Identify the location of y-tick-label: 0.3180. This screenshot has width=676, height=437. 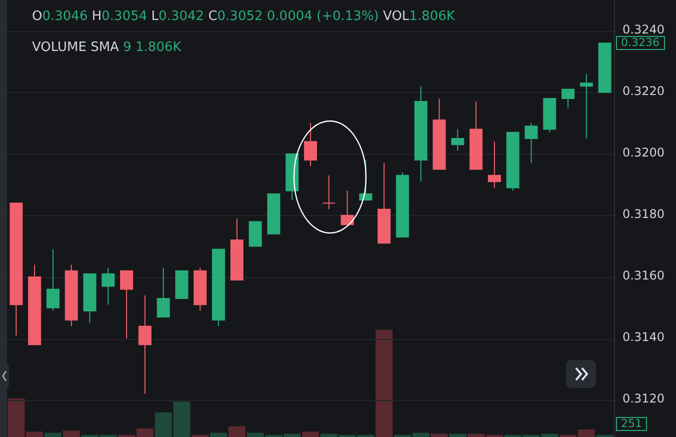
(643, 213).